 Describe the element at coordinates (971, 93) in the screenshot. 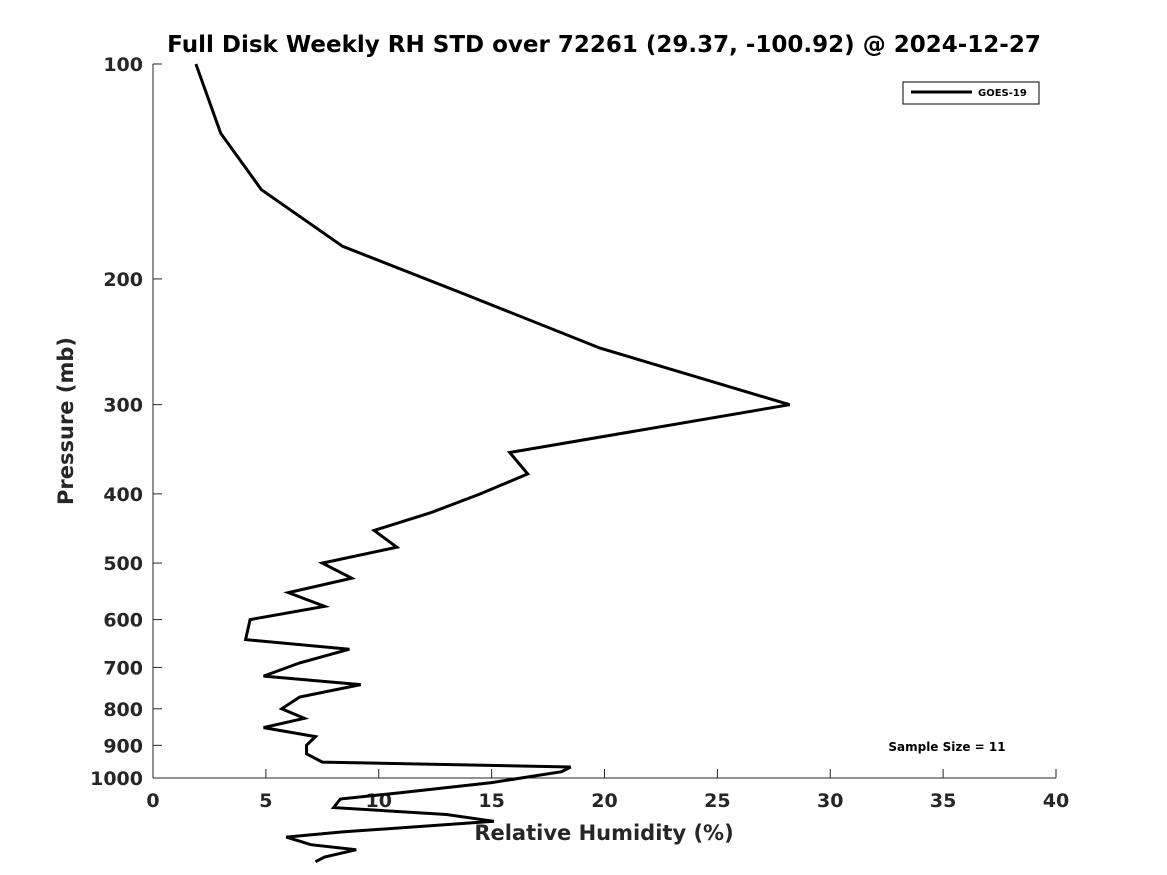

I see `legend: GOES-19` at that location.